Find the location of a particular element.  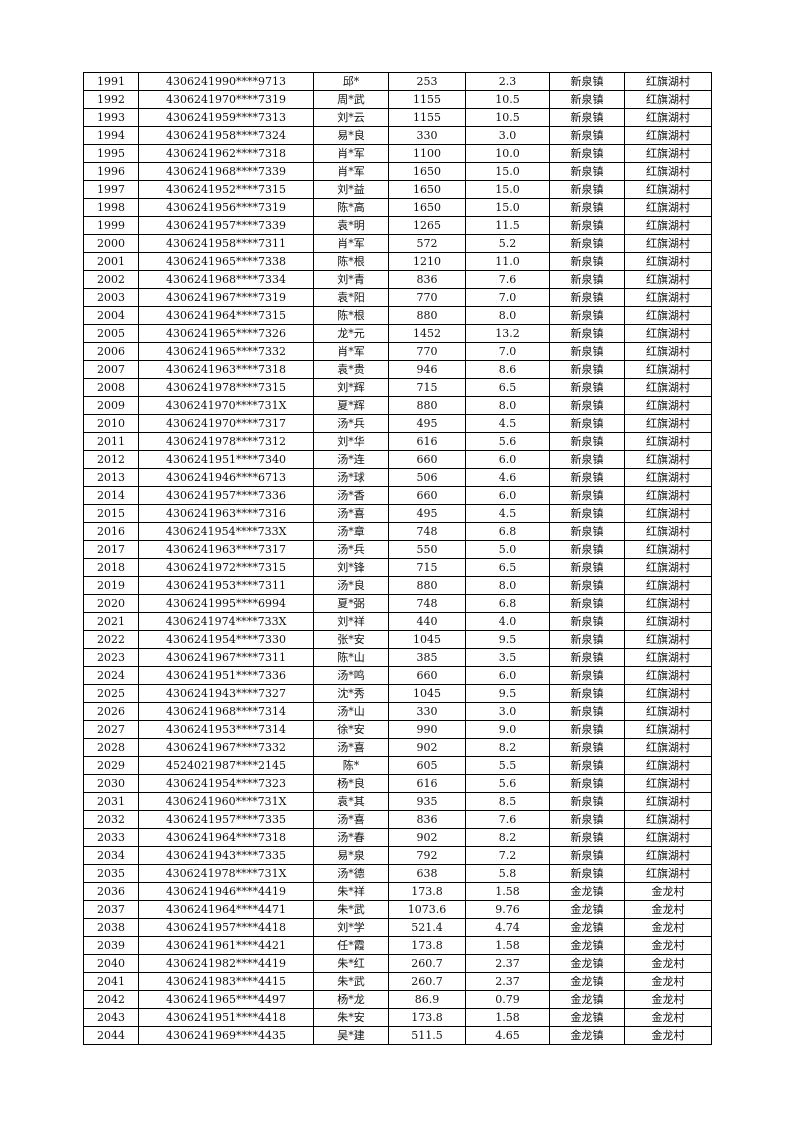

cell-area: 5.0 is located at coordinates (507, 549).